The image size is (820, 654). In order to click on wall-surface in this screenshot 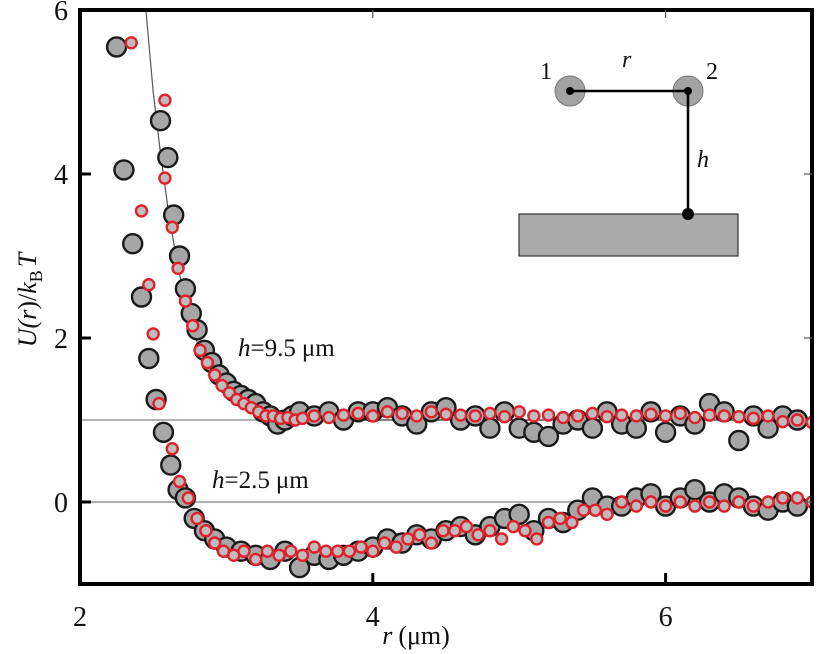, I will do `click(628, 235)`.